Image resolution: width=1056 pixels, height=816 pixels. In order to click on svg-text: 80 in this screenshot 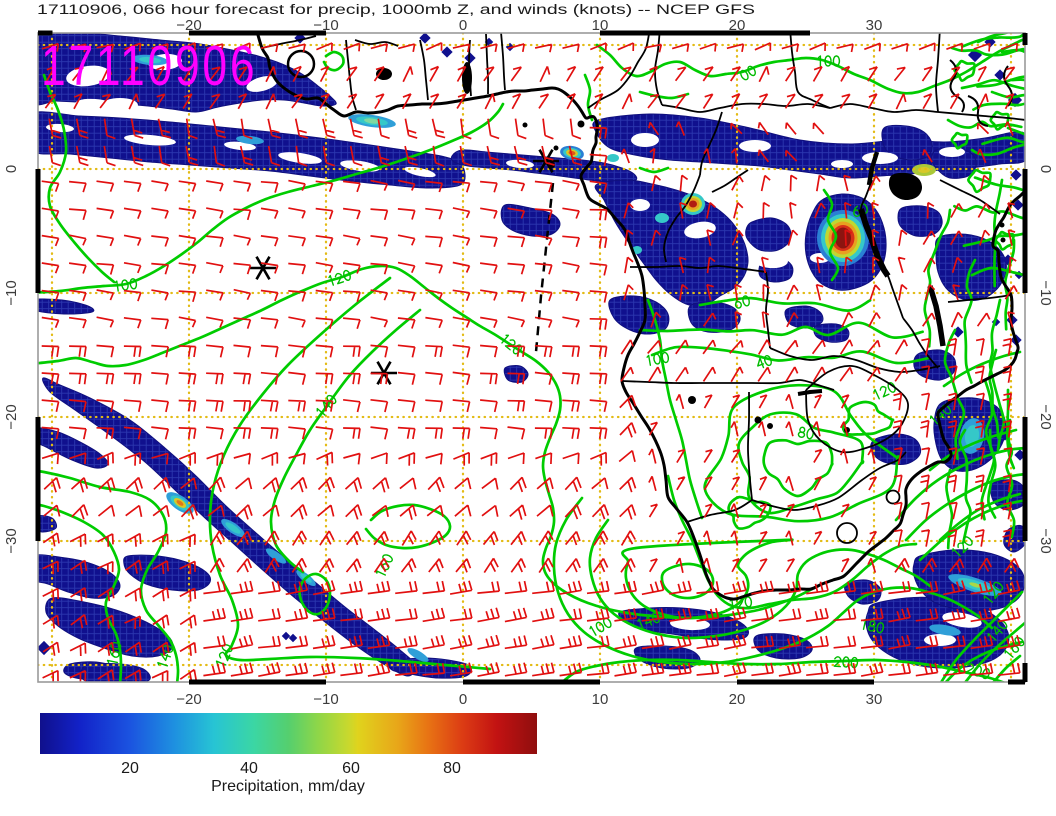, I will do `click(452, 768)`.